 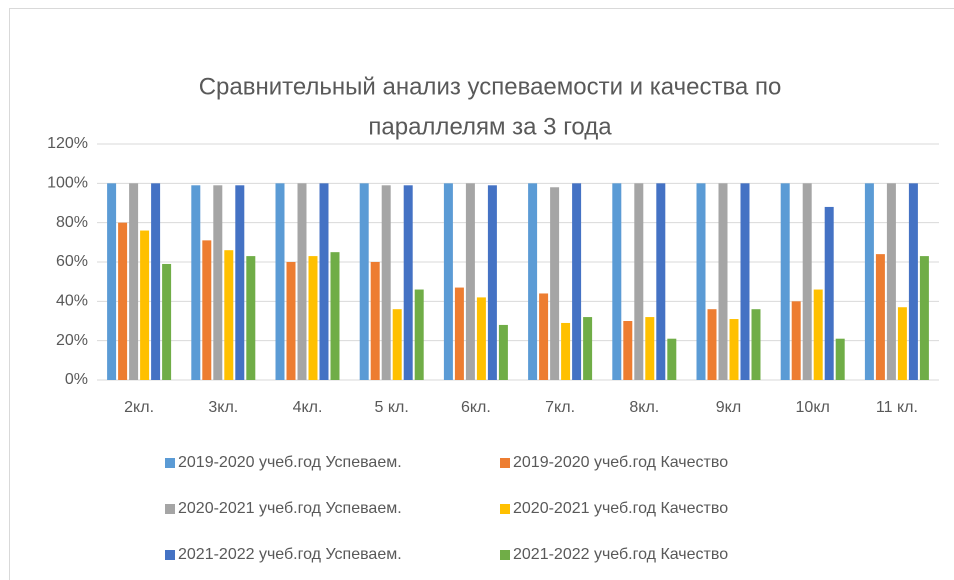 I want to click on chart-title: параллелям за 3 года, so click(x=490, y=126).